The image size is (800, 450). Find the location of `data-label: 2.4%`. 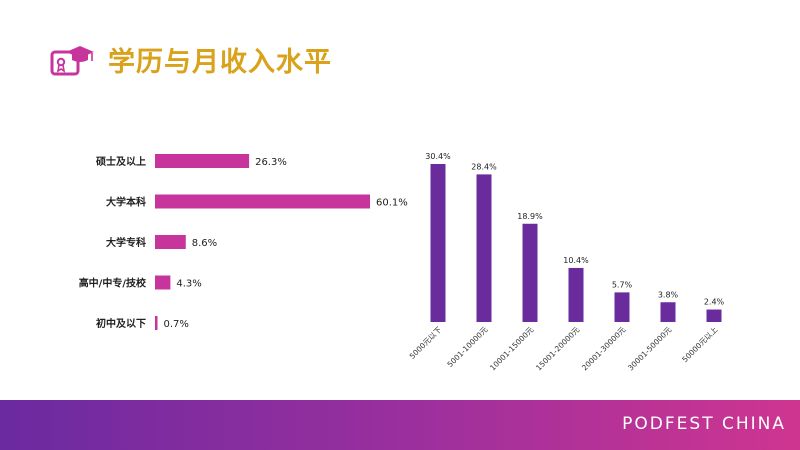

data-label: 2.4% is located at coordinates (714, 302).